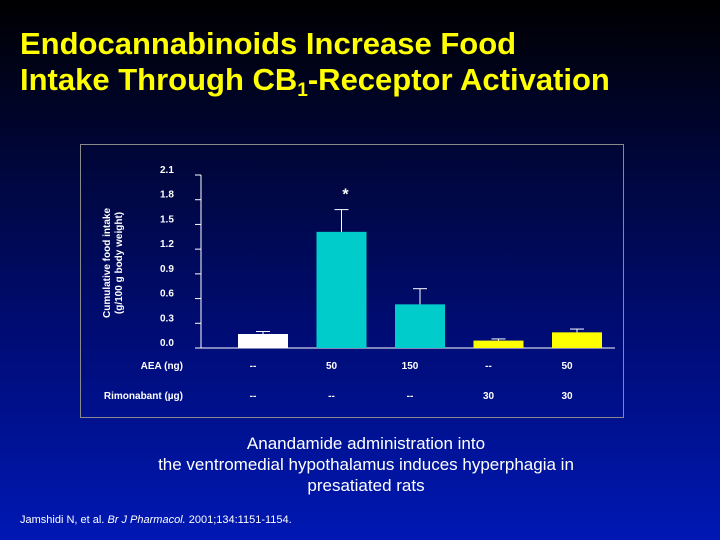 The width and height of the screenshot is (720, 540). What do you see at coordinates (167, 318) in the screenshot?
I see `y-tick-label: 0.3` at bounding box center [167, 318].